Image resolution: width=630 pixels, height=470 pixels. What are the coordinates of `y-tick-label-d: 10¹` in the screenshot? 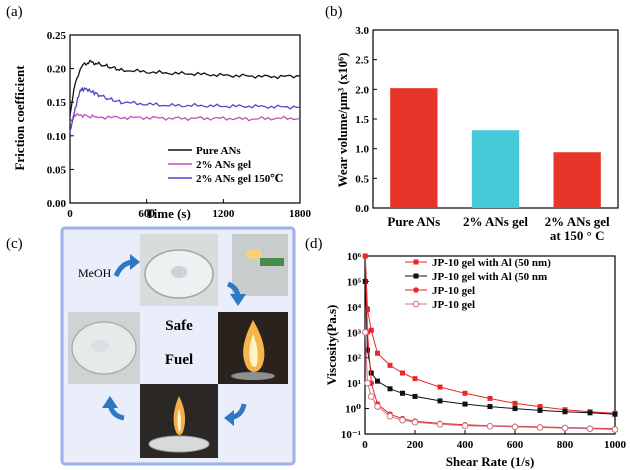 It's located at (354, 384).